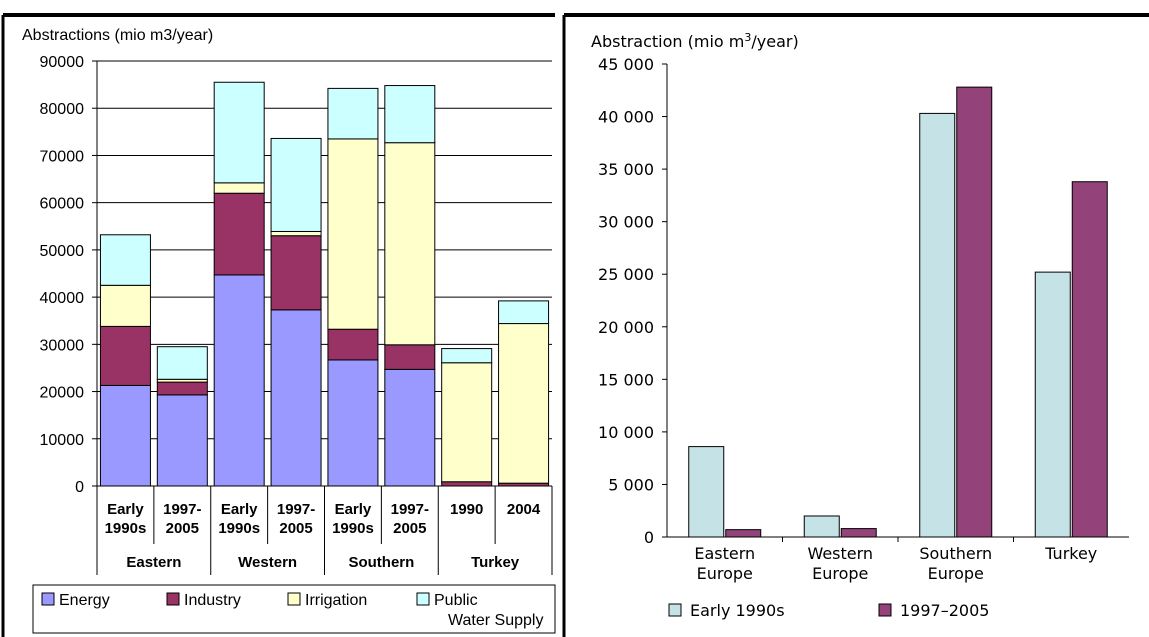 The image size is (1149, 637). What do you see at coordinates (62, 345) in the screenshot?
I see `y-tick-label: 30000` at bounding box center [62, 345].